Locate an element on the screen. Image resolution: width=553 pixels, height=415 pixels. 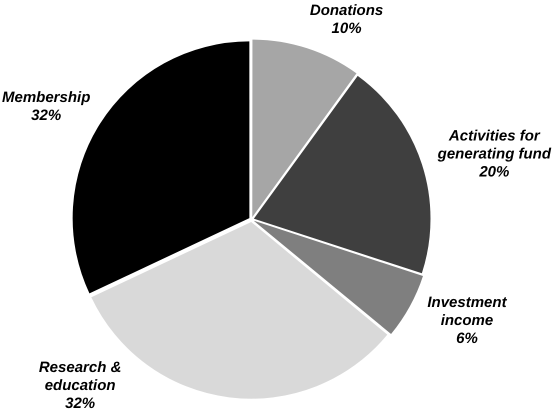
data-label: 6% is located at coordinates (467, 339).